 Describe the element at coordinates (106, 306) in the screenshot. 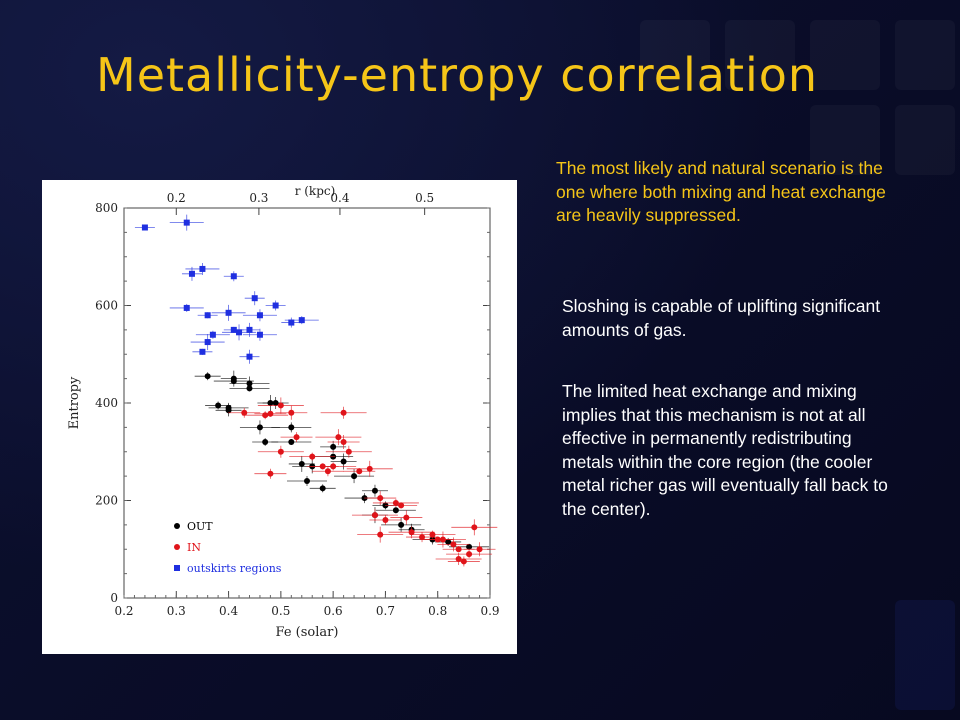

I see `y-tick-label: 600` at that location.